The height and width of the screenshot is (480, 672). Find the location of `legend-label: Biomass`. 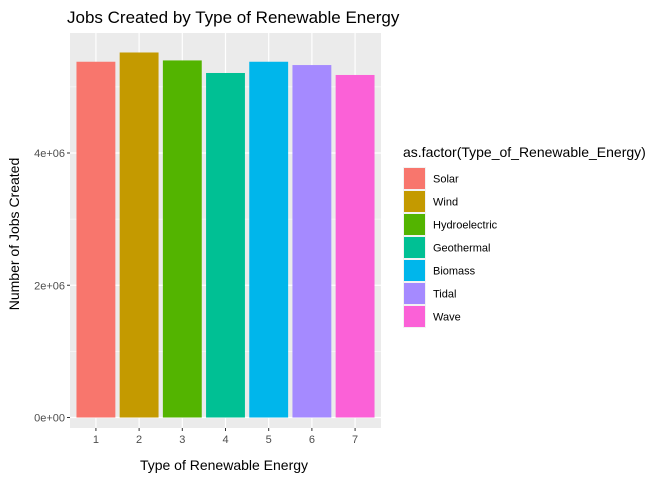

legend-label: Biomass is located at coordinates (454, 272).